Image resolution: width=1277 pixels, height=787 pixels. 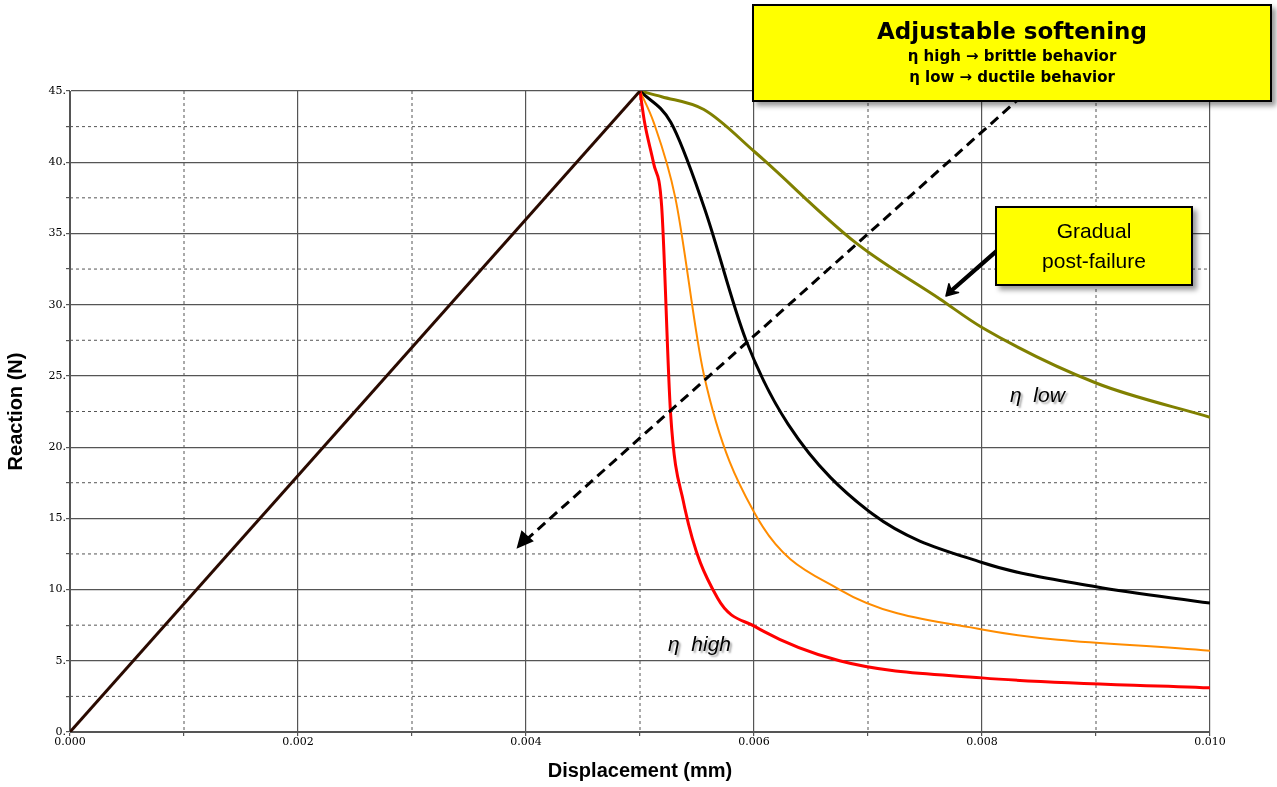 I want to click on callout-box: Adjustable softening η high → brittle behavior η low → ductile behavior, so click(x=1012, y=53).